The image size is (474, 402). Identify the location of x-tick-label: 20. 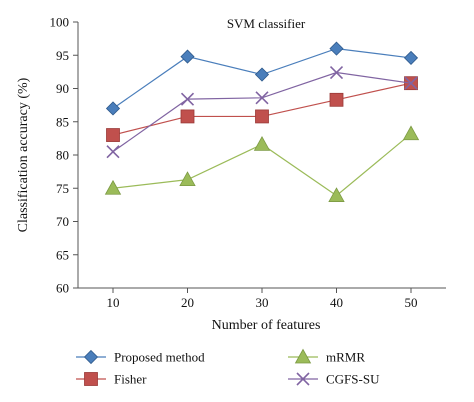
(187, 302).